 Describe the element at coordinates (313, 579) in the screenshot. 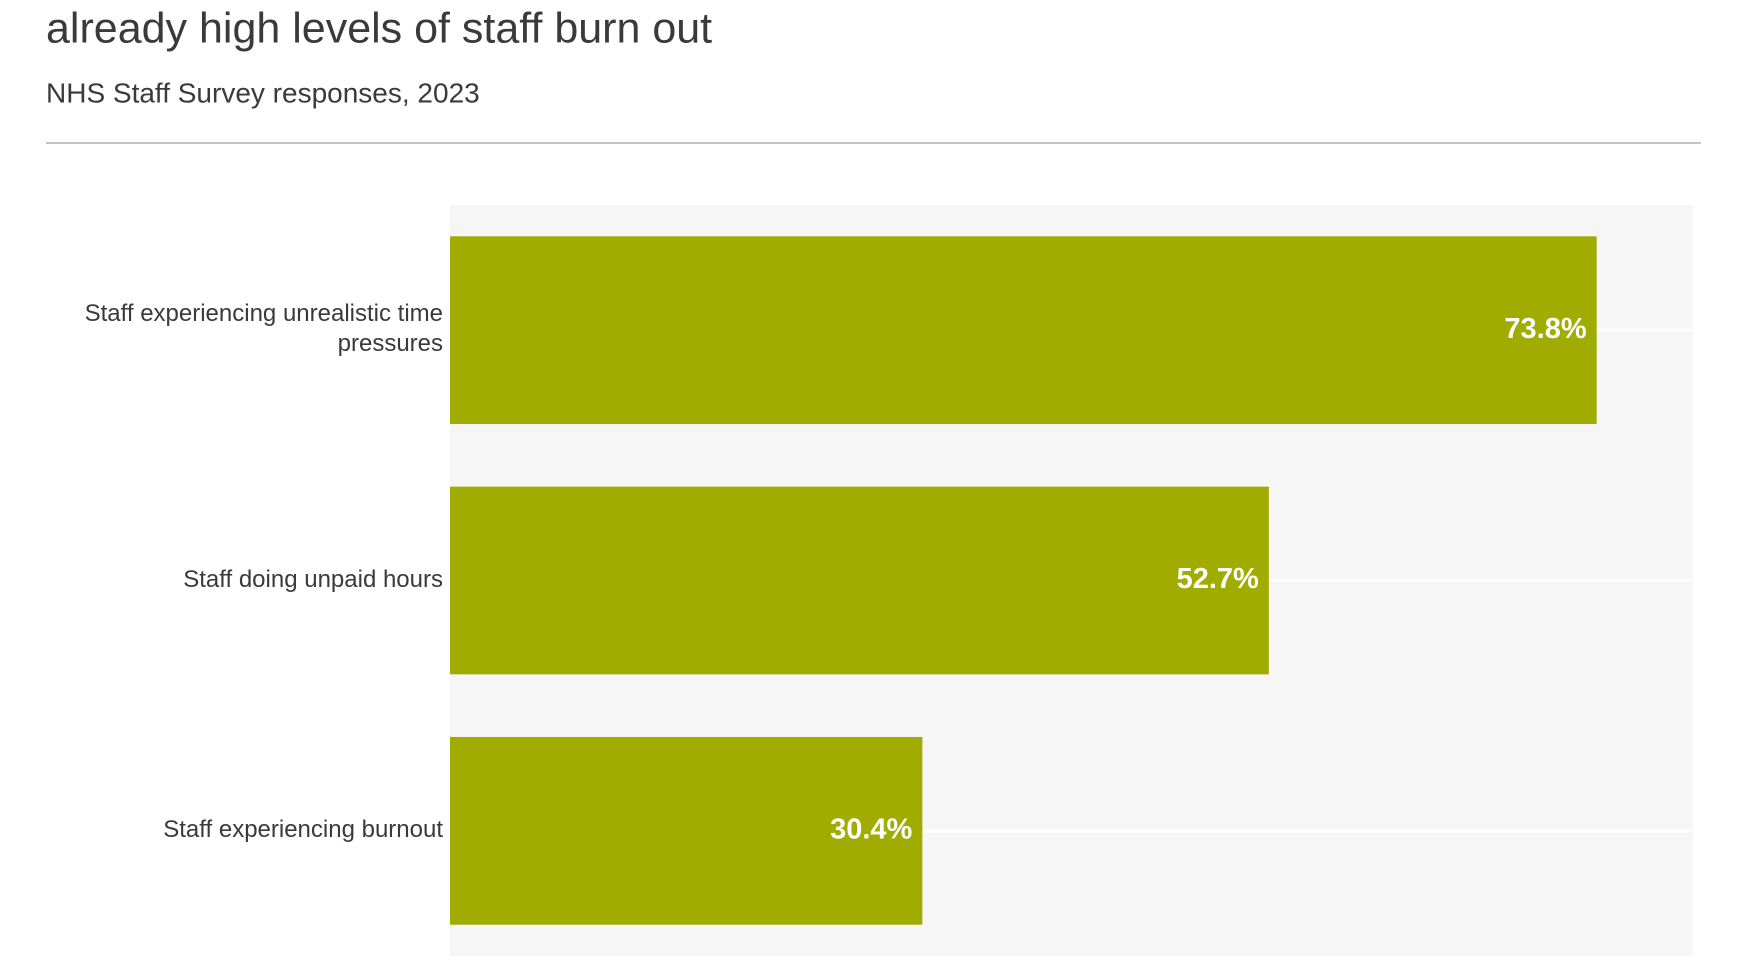

I see `category-label: Staff doing unpaid hours` at that location.